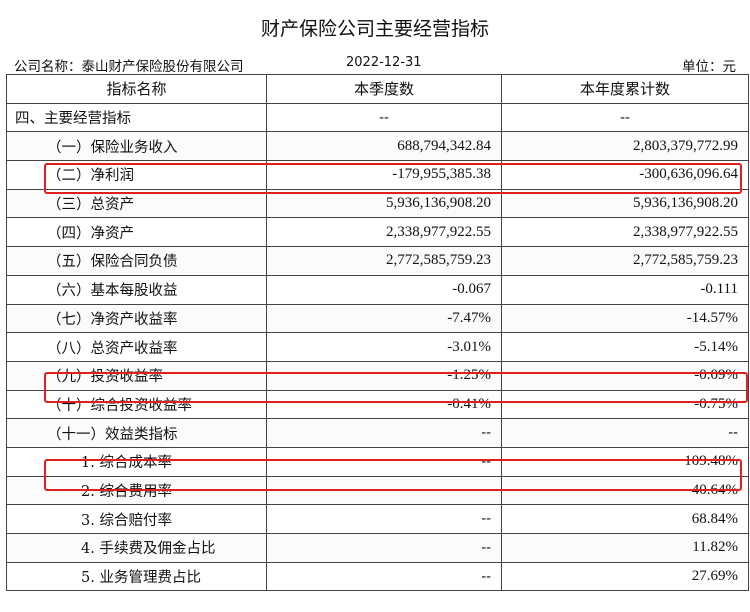 This screenshot has width=750, height=612. I want to click on row-name: （一）保险业务收入, so click(136, 146).